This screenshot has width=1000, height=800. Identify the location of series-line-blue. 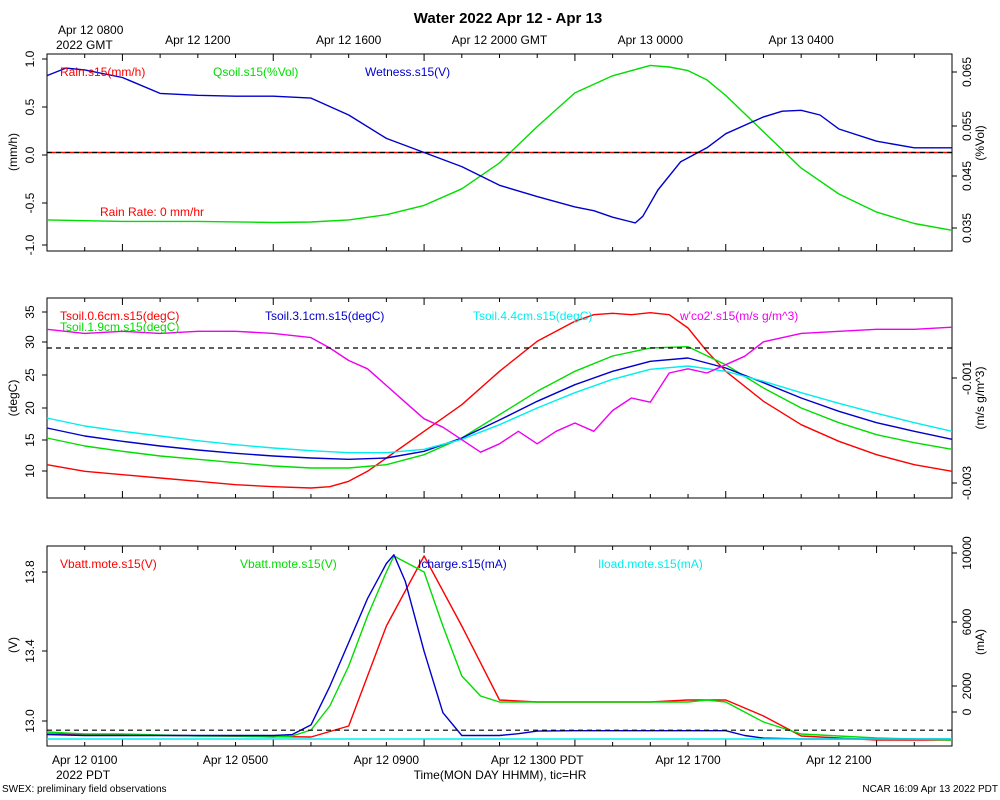
(499, 408).